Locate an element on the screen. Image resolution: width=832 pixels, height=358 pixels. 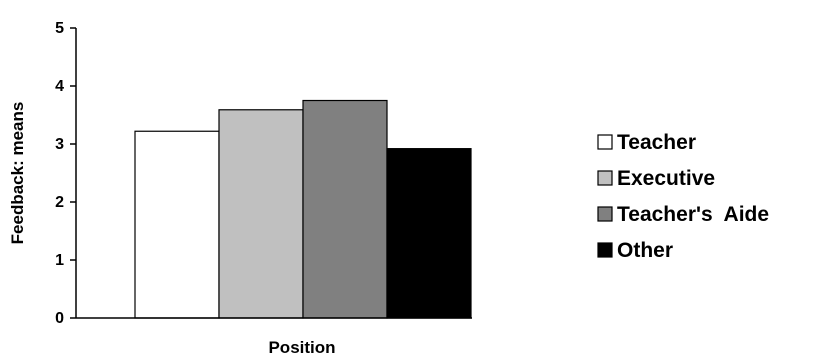
bar-executive is located at coordinates (261, 214).